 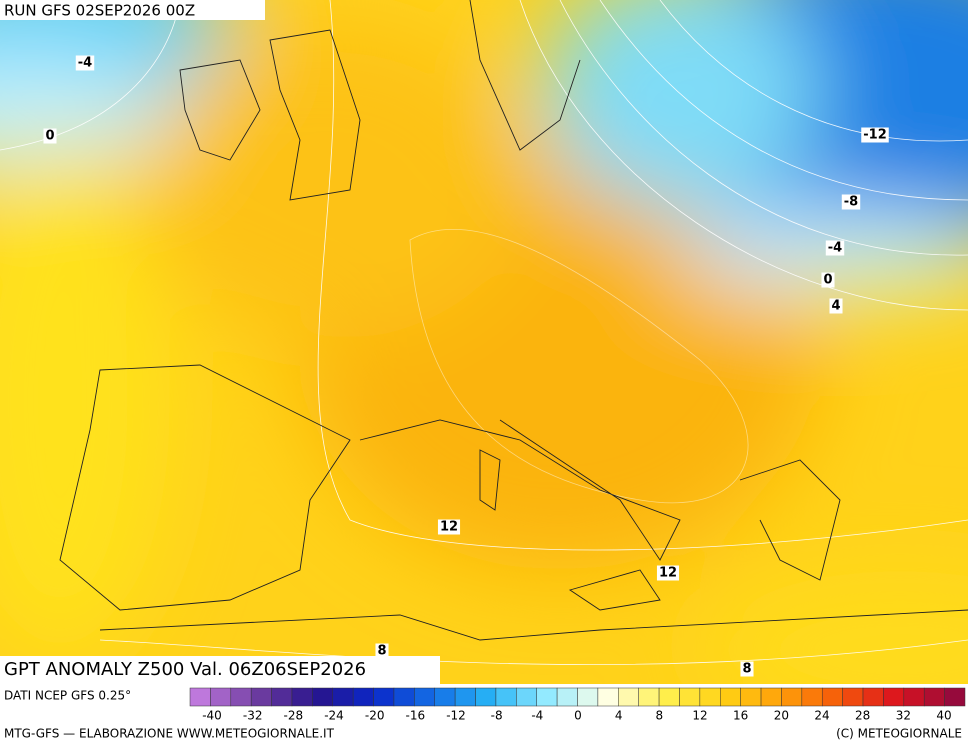 I want to click on title-box: GPT ANOMALY Z500 Val. 06Z06SEP2026, so click(x=220, y=670).